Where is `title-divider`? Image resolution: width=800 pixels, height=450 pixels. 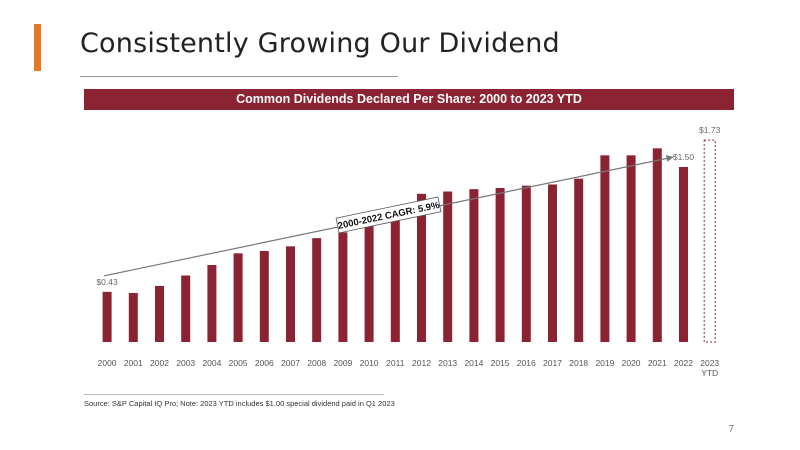 title-divider is located at coordinates (239, 76).